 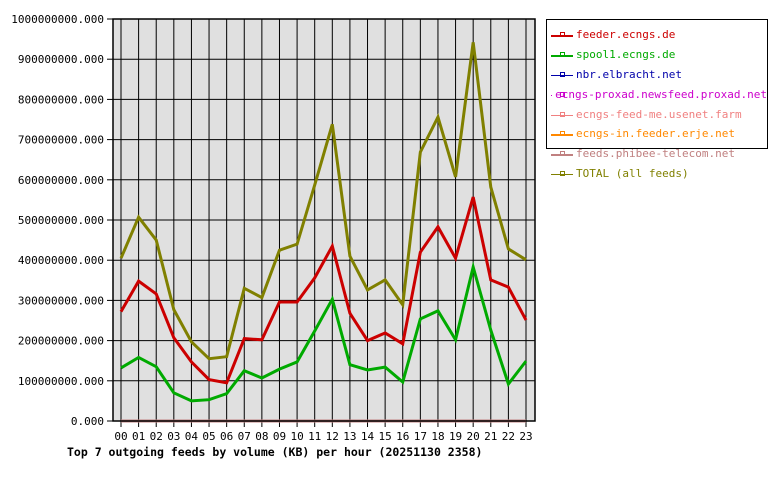 What do you see at coordinates (61, 140) in the screenshot?
I see `svg-text: 700000000.000` at bounding box center [61, 140].